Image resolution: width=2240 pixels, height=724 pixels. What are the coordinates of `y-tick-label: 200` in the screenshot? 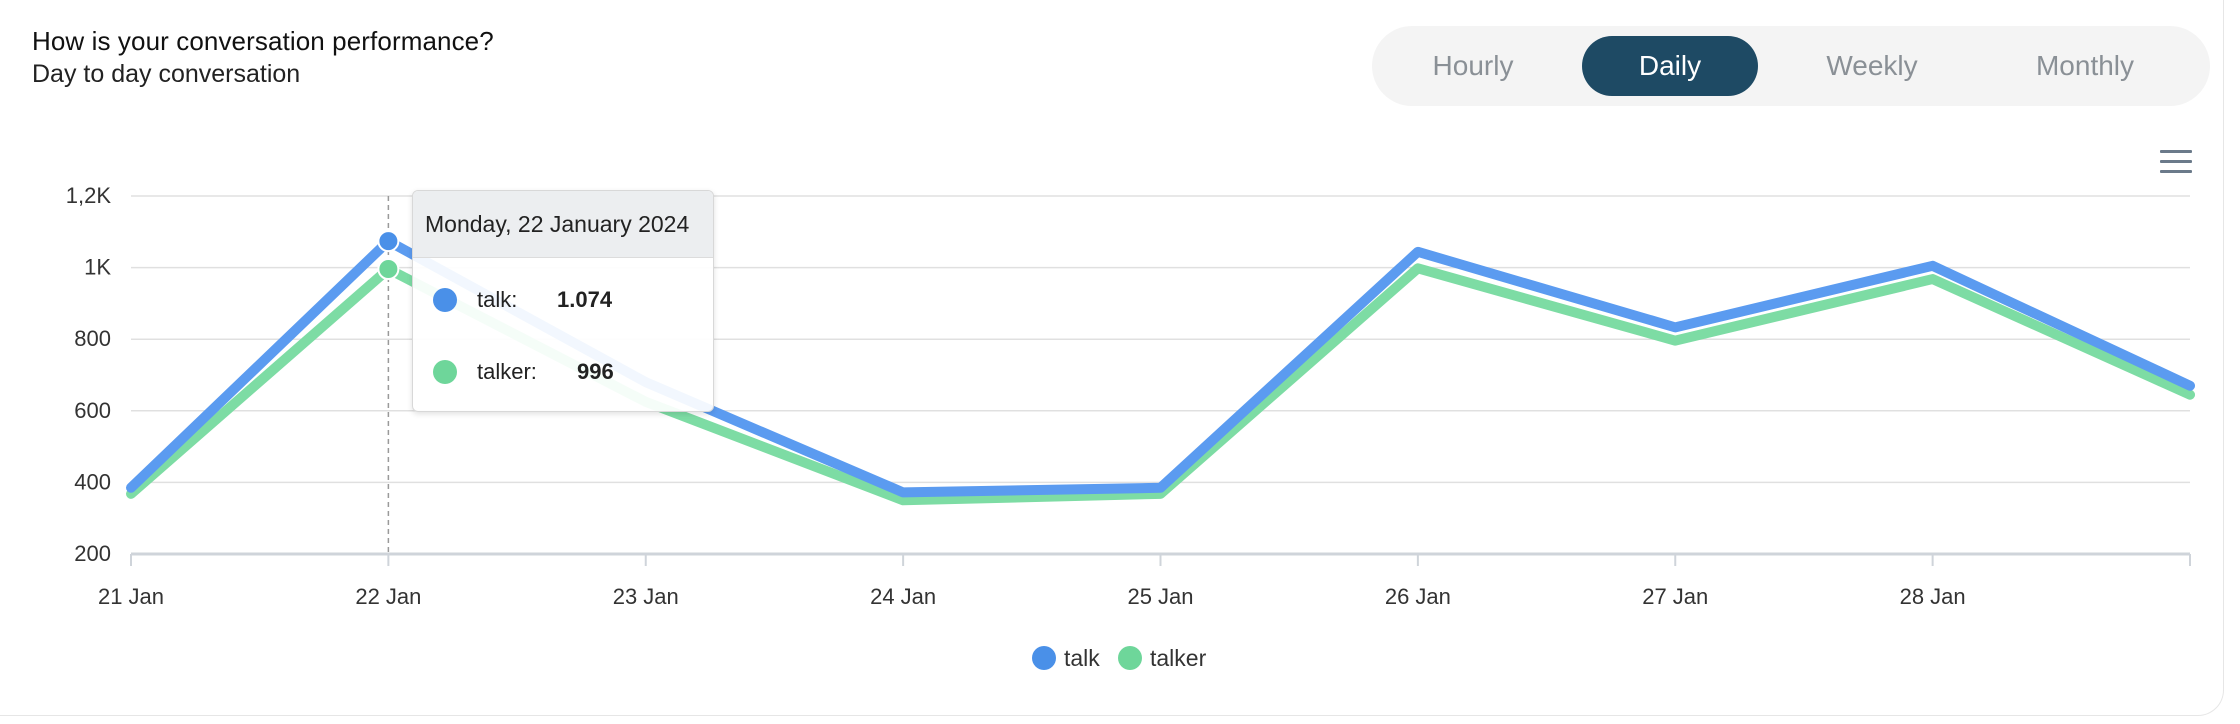 It's located at (92, 553).